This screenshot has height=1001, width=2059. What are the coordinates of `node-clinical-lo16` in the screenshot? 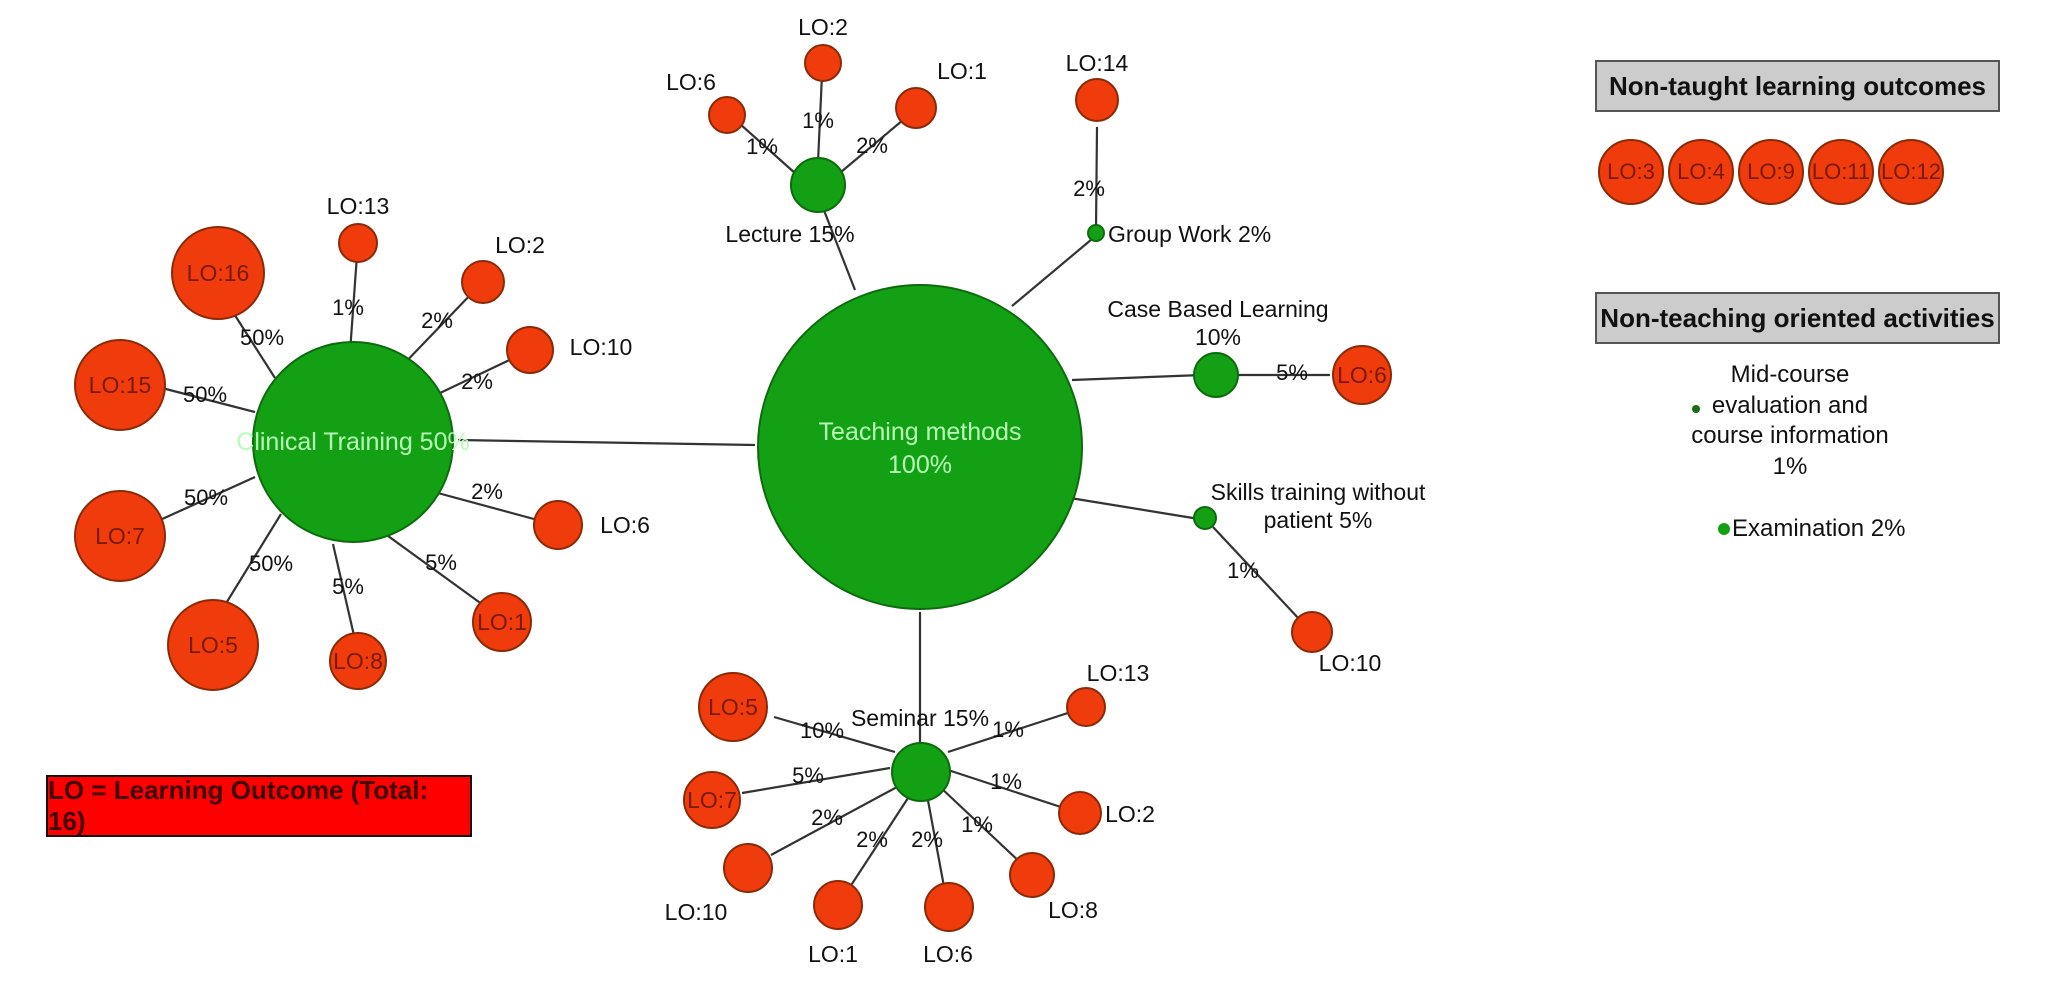 It's located at (218, 273).